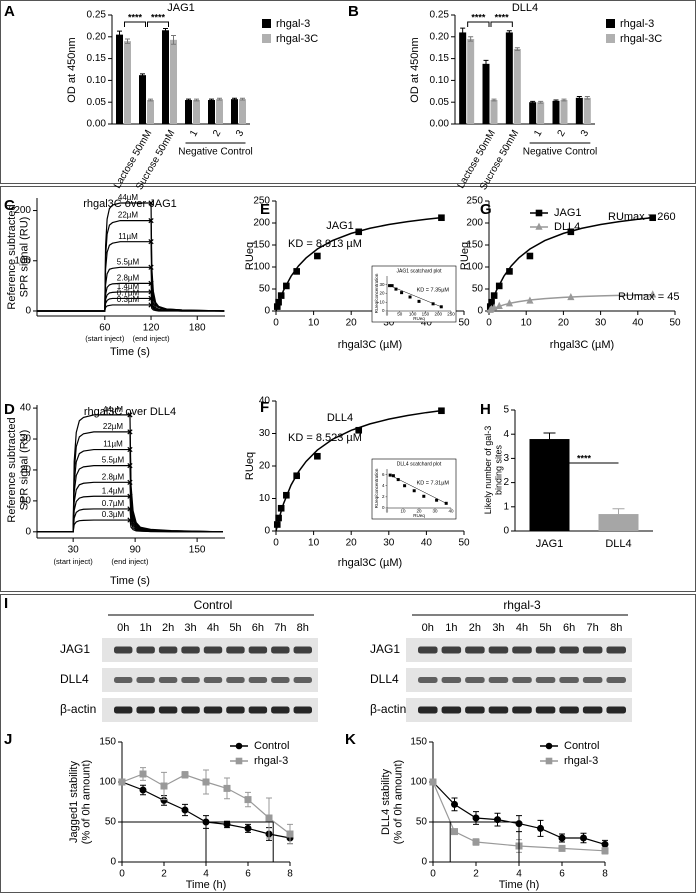  What do you see at coordinates (130, 581) in the screenshot?
I see `x-axis-label: Time (s)` at bounding box center [130, 581].